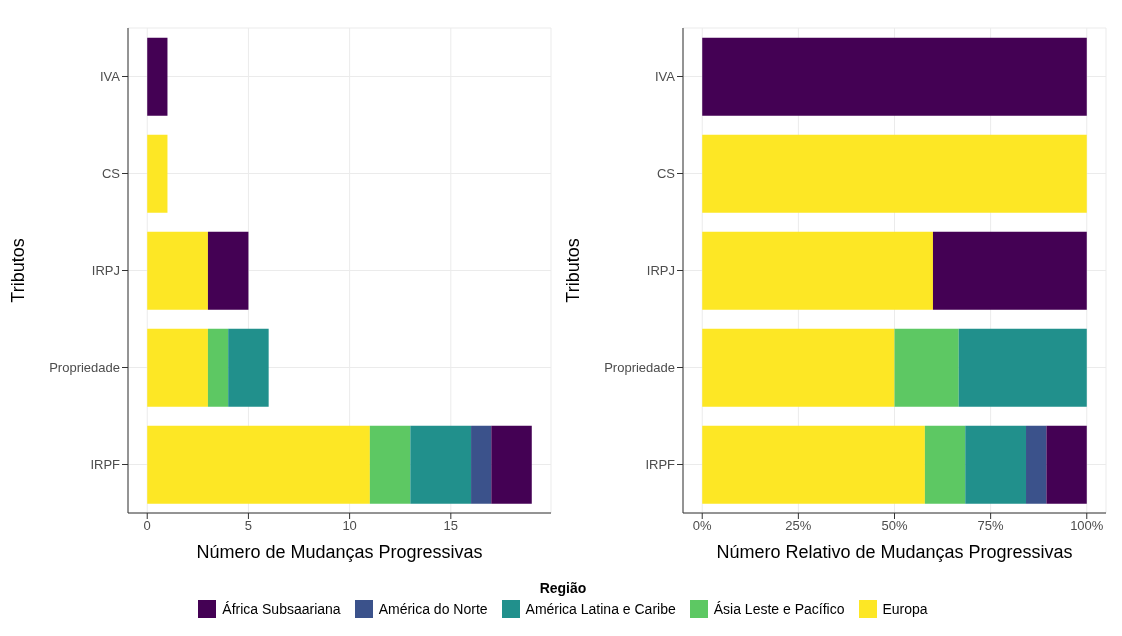 Image resolution: width=1122 pixels, height=636 pixels. I want to click on x-tick-label: 75%, so click(991, 526).